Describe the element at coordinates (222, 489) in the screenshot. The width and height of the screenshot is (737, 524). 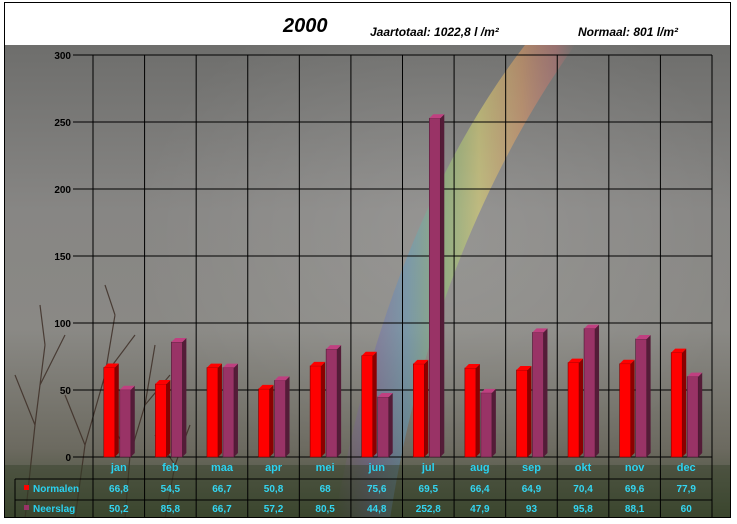
I see `data-value-normalen: 66,7` at that location.